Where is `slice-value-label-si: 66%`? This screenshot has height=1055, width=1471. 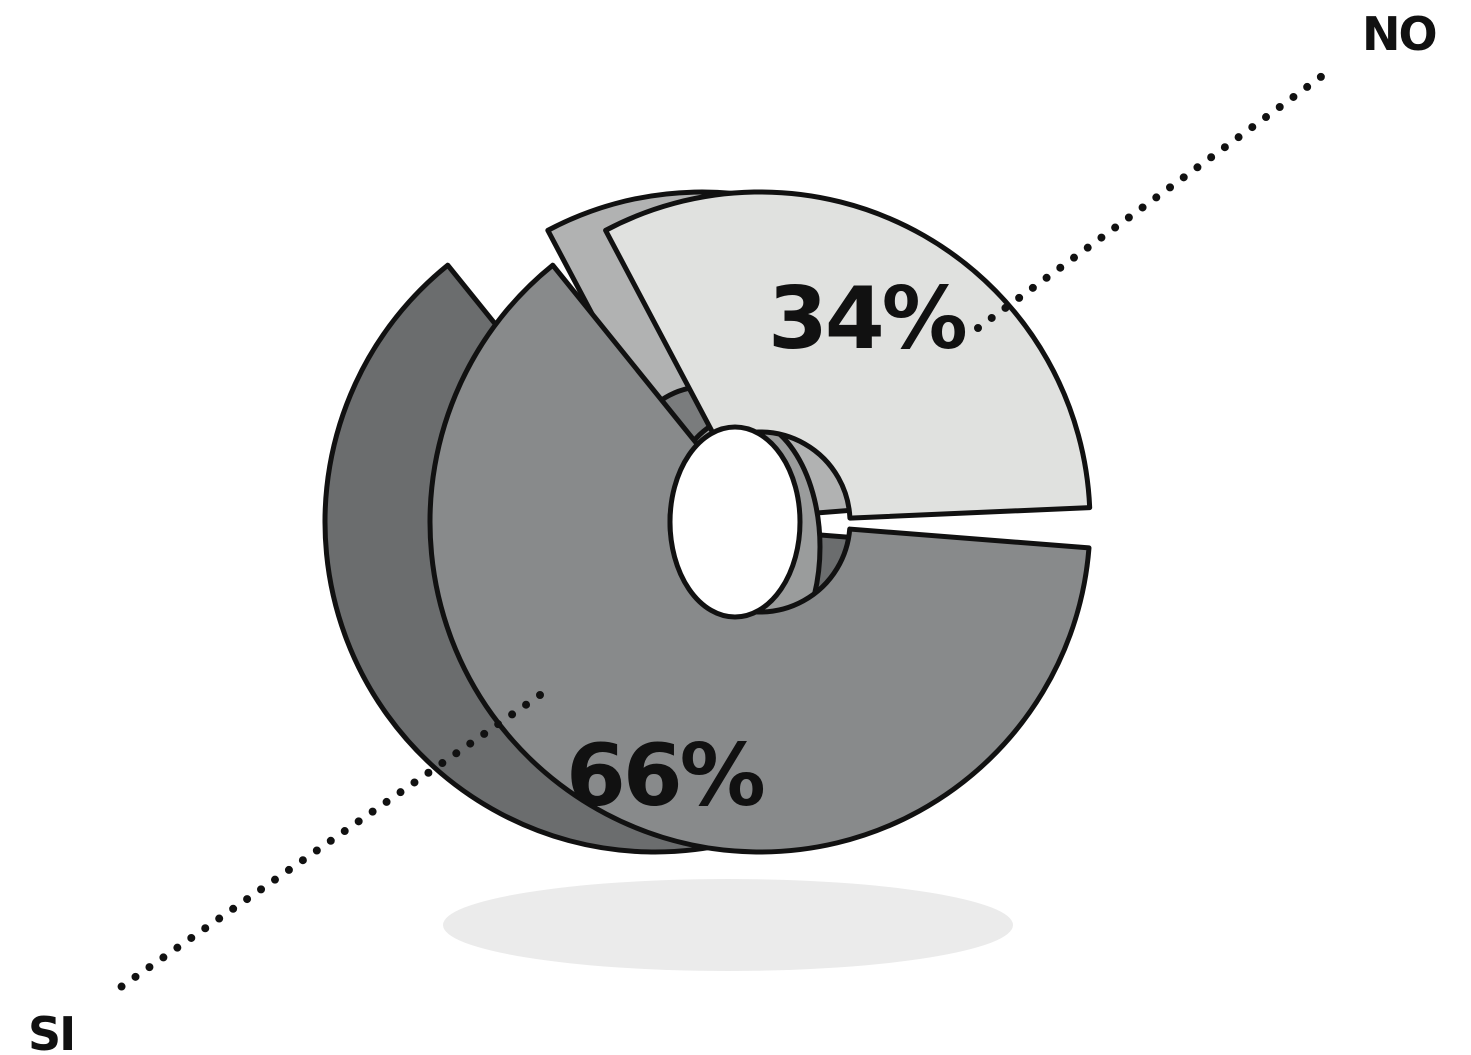
slice-value-label-si: 66% is located at coordinates (665, 776).